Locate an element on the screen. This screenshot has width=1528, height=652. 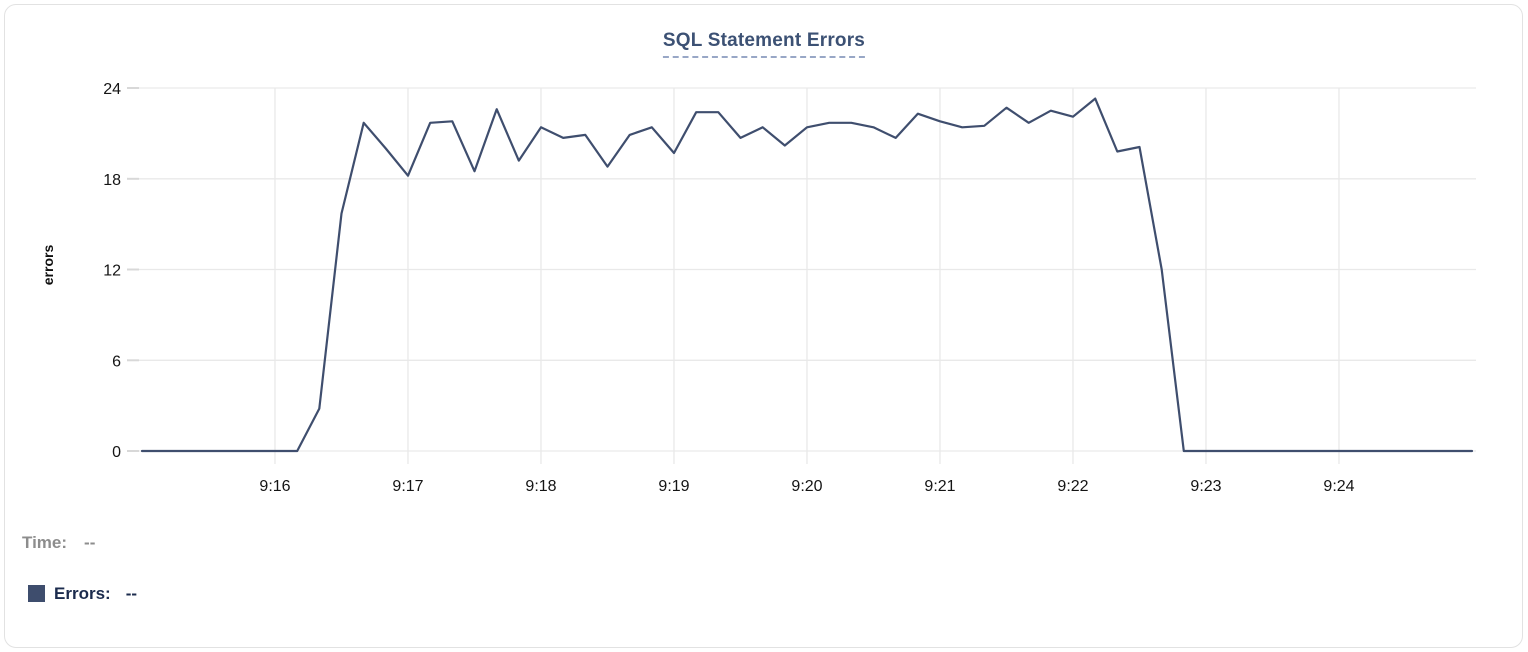
x-tick-label: 9:19 is located at coordinates (673, 486).